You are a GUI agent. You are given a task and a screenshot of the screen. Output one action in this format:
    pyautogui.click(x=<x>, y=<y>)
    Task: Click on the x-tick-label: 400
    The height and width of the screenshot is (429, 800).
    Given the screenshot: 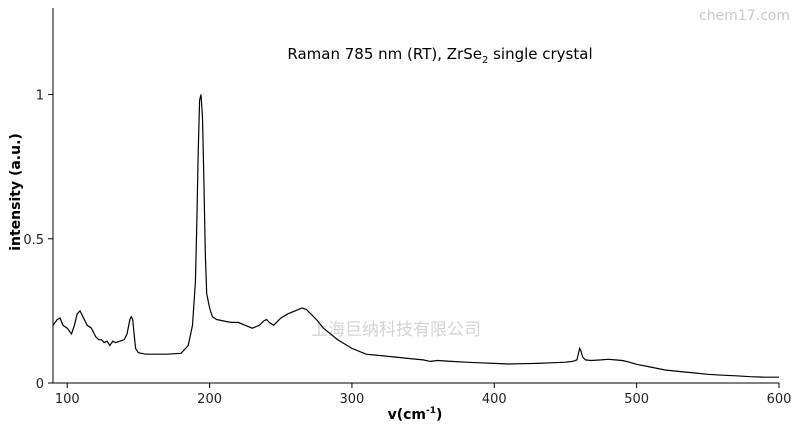 What is the action you would take?
    pyautogui.click(x=494, y=399)
    